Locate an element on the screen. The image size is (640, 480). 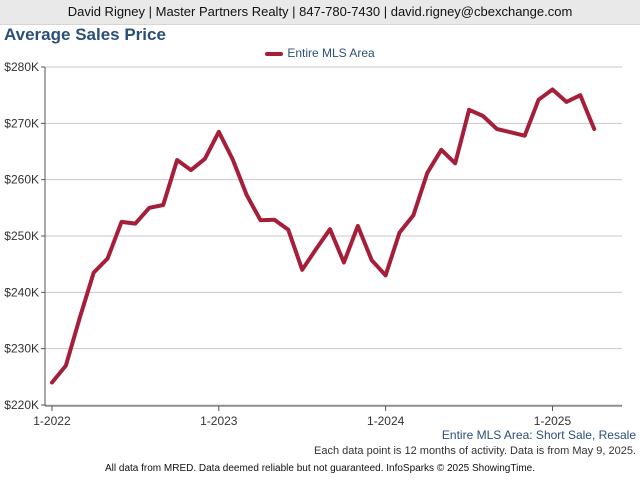
y-axis: $220K $230K $240K $250K $260K $270K $280K is located at coordinates (25, 236).